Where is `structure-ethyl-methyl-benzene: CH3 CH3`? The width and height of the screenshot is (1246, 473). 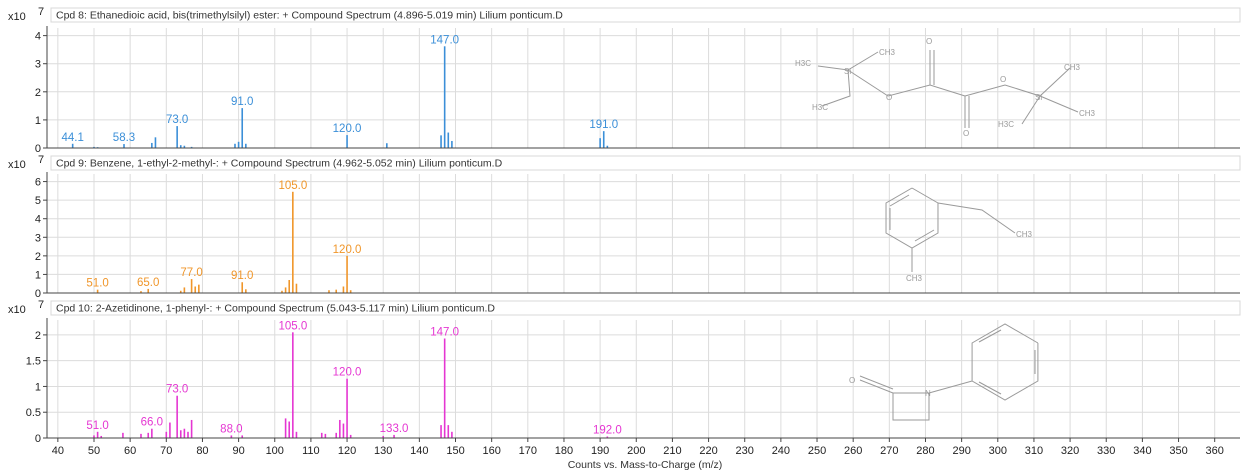
structure-ethyl-methyl-benzene: CH3 CH3 is located at coordinates (959, 235).